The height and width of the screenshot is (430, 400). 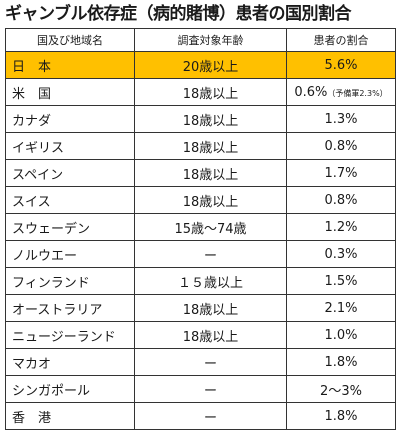 I want to click on country-cell: イギリス, so click(x=70, y=146).